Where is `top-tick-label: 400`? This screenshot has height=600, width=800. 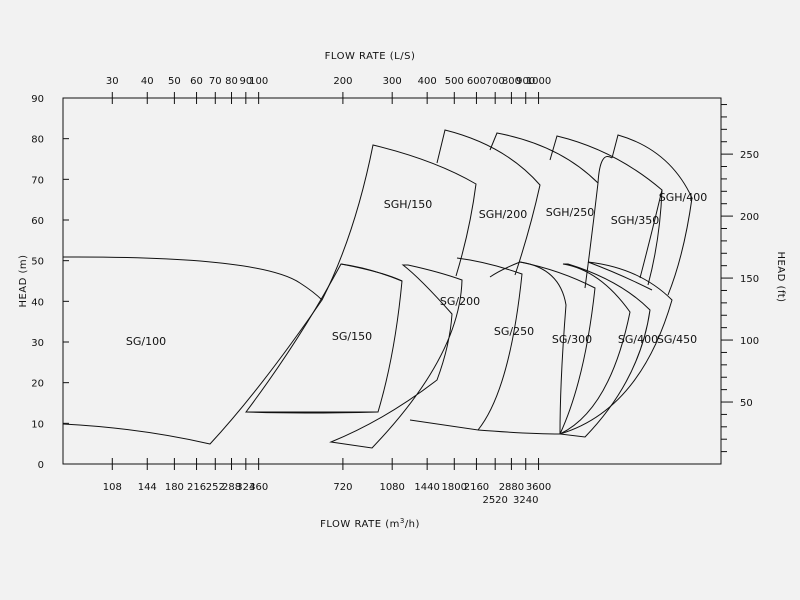 top-tick-label: 400 is located at coordinates (427, 81).